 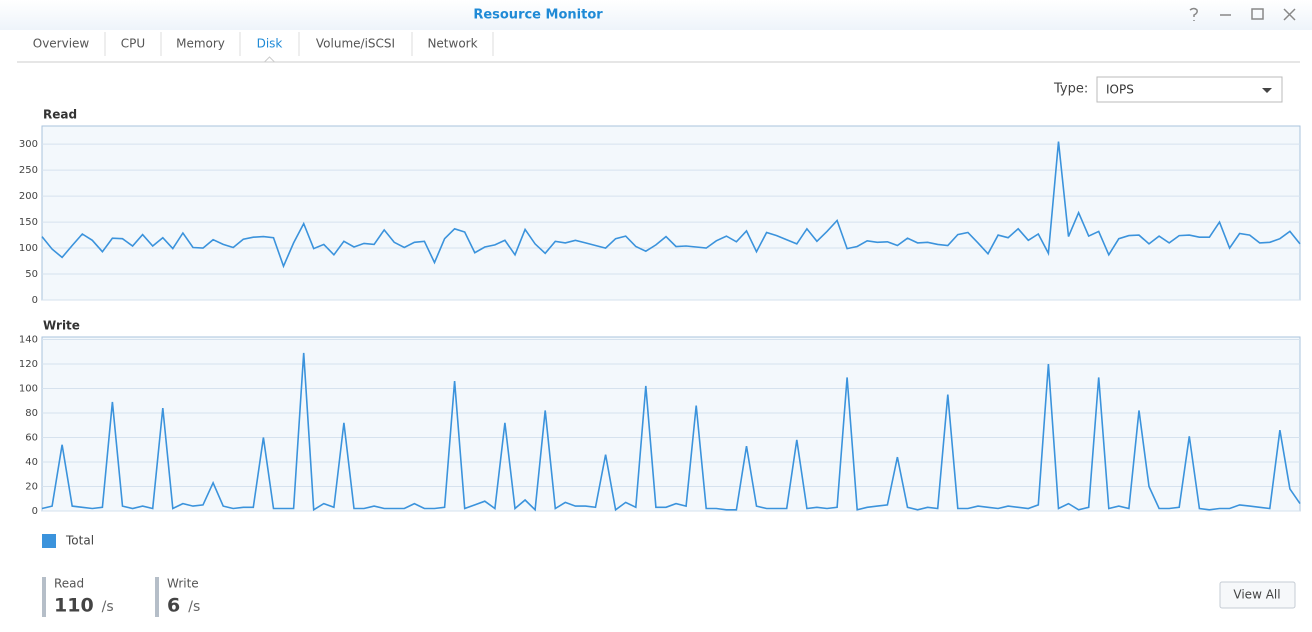 What do you see at coordinates (60, 115) in the screenshot?
I see `chart-title: Read` at bounding box center [60, 115].